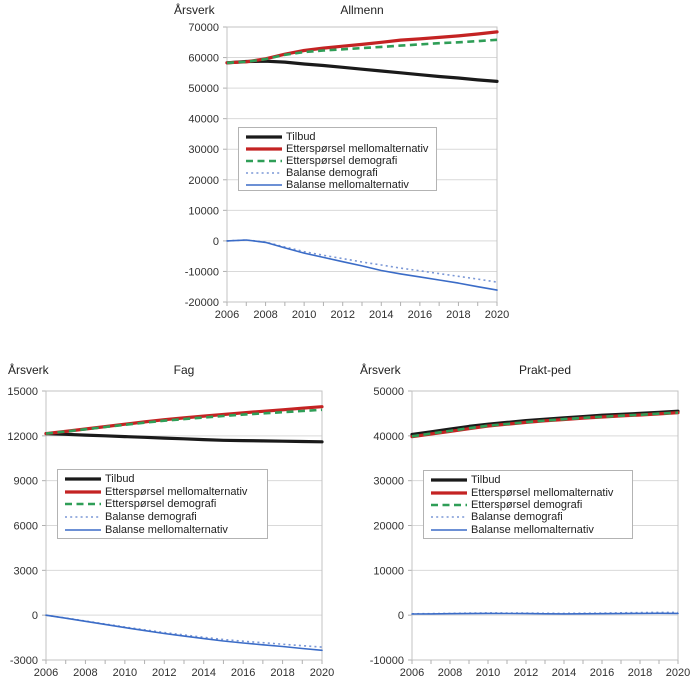 The width and height of the screenshot is (700, 696). Describe the element at coordinates (362, 10) in the screenshot. I see `chart-title: Allmenn` at that location.